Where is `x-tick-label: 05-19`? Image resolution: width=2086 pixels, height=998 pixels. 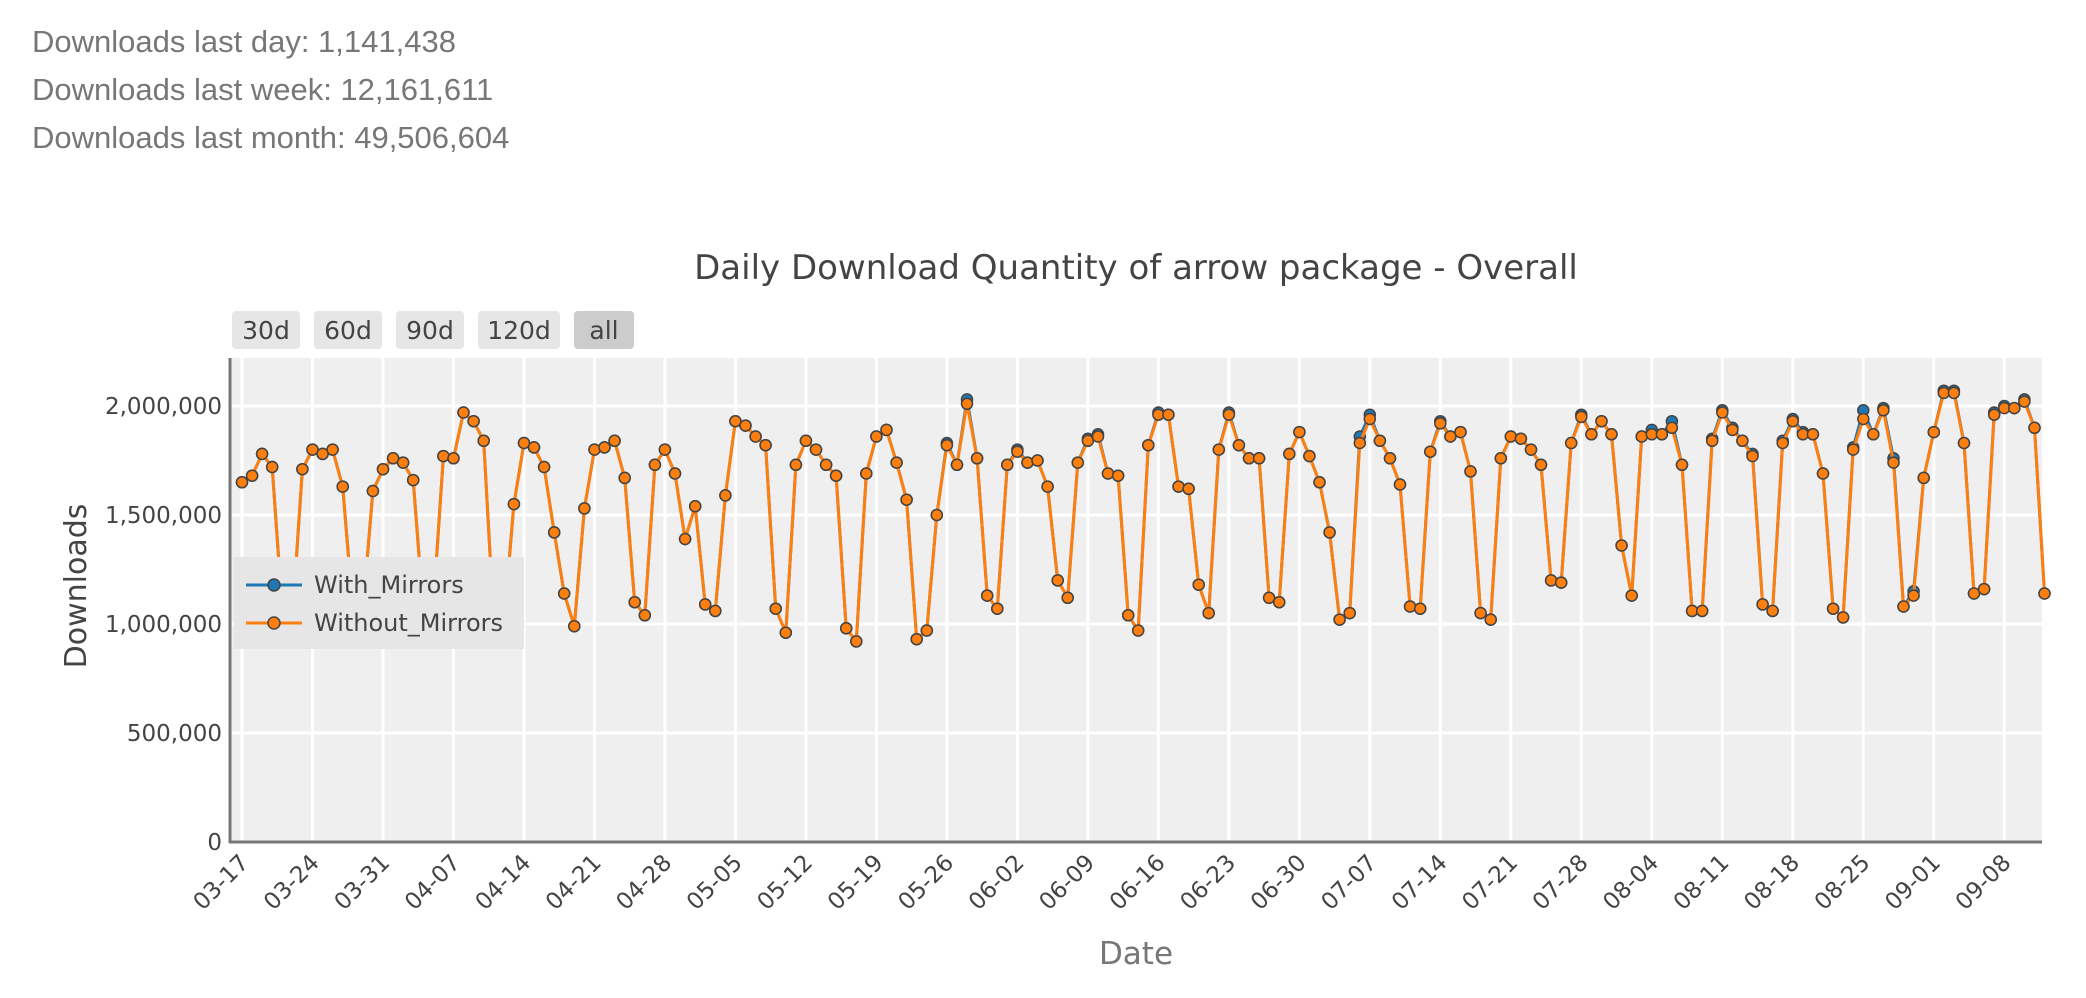
x-tick-label: 05-19 is located at coordinates (856, 883).